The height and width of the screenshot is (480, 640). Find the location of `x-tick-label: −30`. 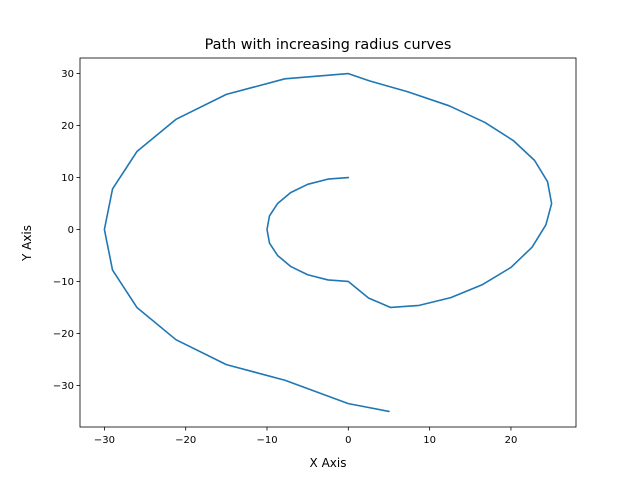

x-tick-label: −30 is located at coordinates (104, 440).